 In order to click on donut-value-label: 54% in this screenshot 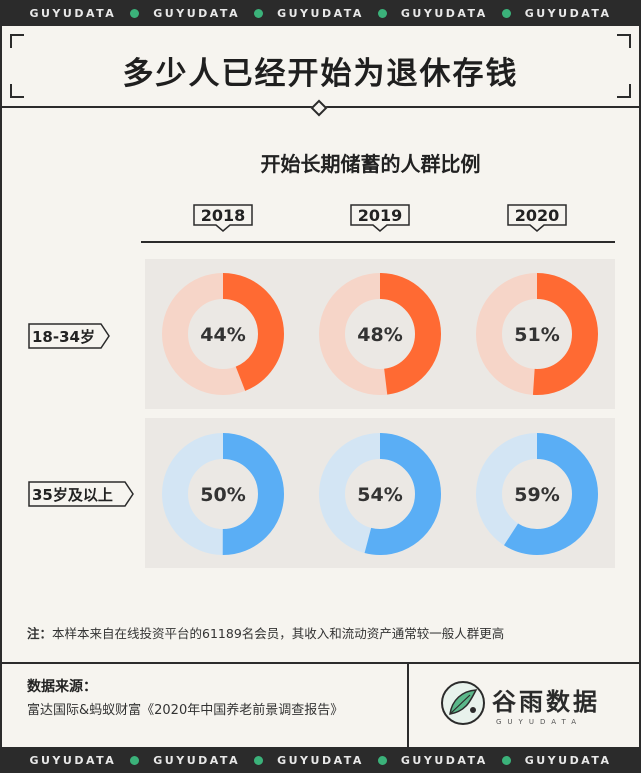, I will do `click(379, 495)`.